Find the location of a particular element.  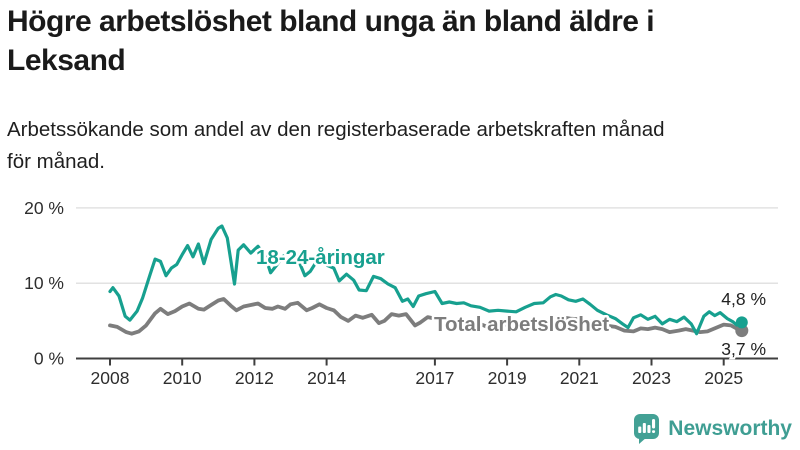

x-tick-label: 2025 is located at coordinates (723, 378).